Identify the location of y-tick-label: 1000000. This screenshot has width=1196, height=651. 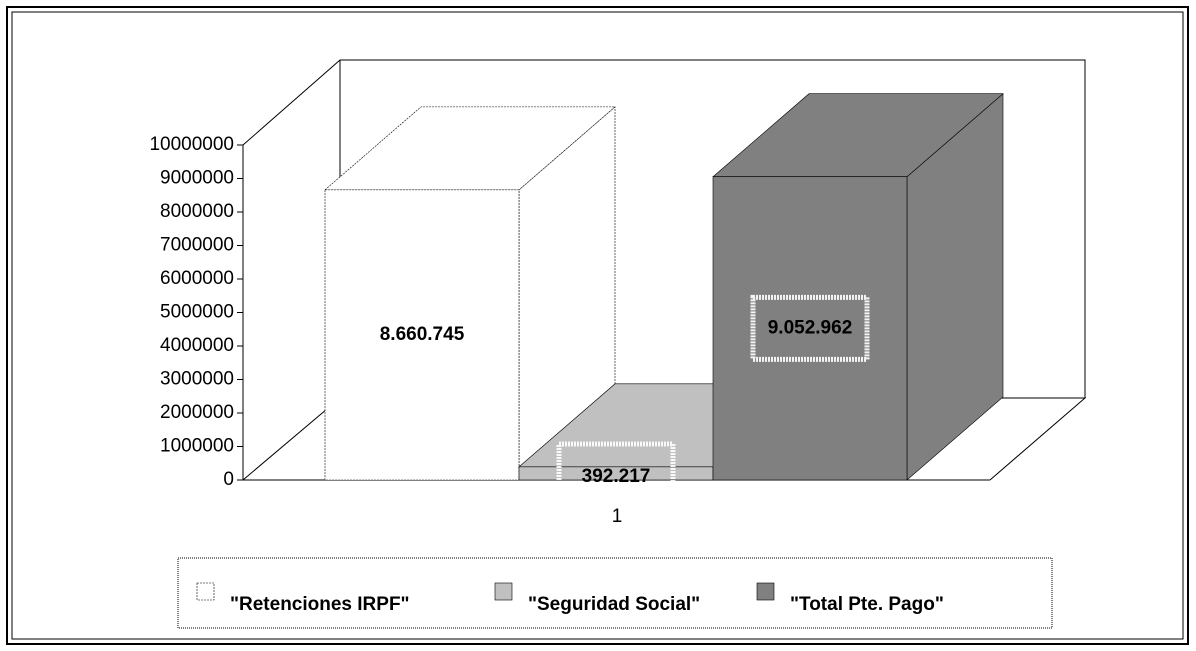
(197, 446).